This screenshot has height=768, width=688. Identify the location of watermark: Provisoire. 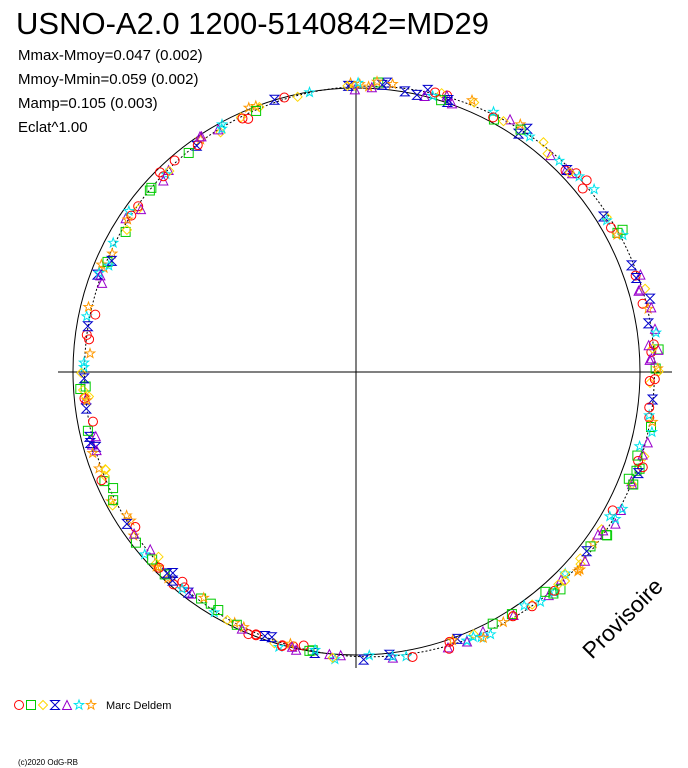
(622, 618).